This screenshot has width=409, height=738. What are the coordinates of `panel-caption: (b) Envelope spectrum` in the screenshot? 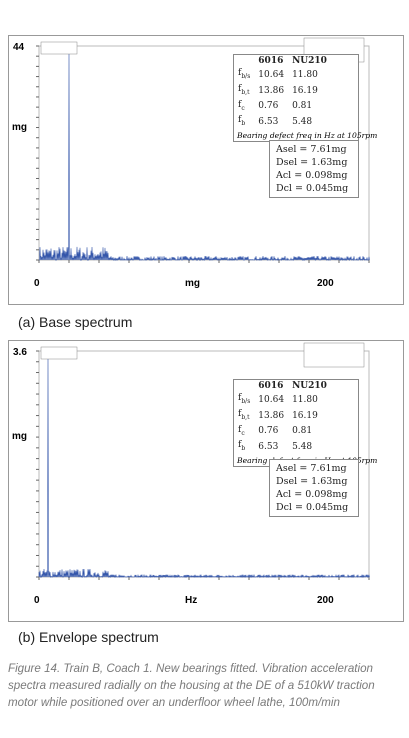 It's located at (88, 637).